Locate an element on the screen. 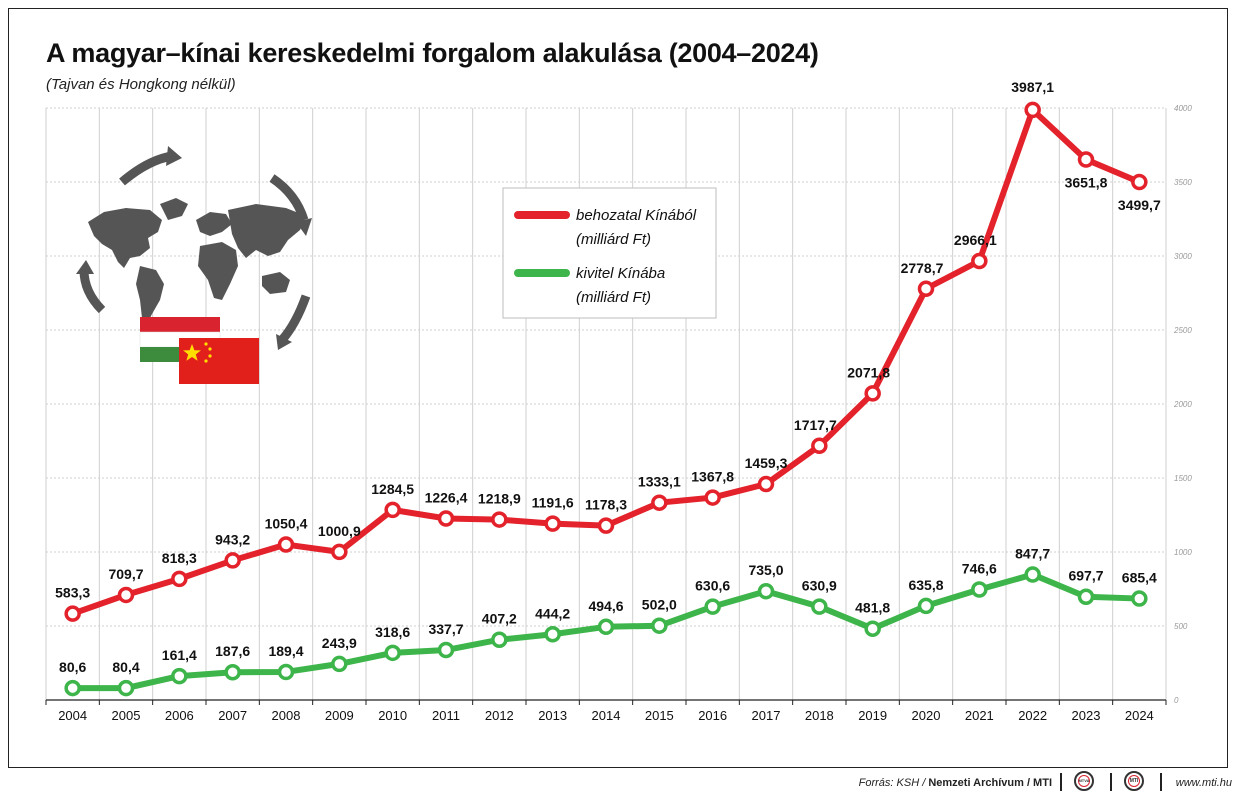 Image resolution: width=1240 pixels, height=802 pixels. y-tick-label: 500 is located at coordinates (1181, 626).